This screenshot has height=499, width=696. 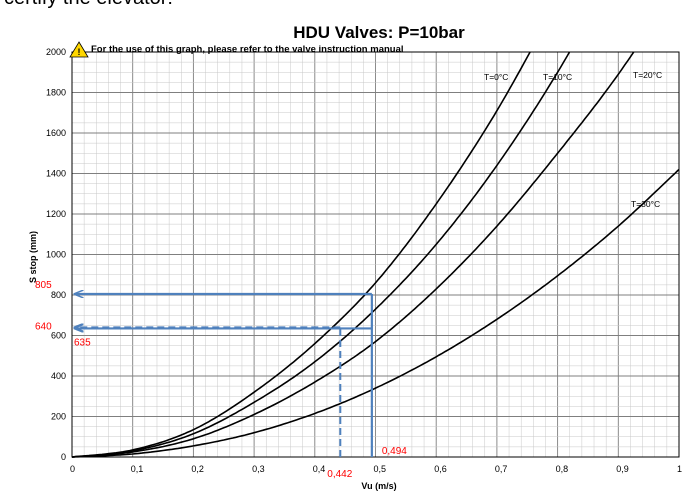 What do you see at coordinates (379, 32) in the screenshot?
I see `chart-title: HDU Valves: P=10bar` at bounding box center [379, 32].